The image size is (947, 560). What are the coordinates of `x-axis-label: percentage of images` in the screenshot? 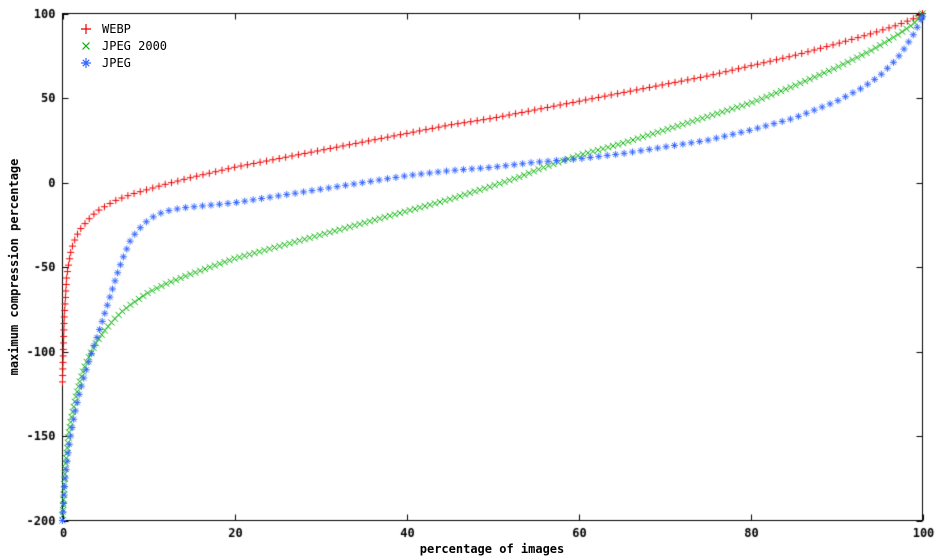 It's located at (492, 549).